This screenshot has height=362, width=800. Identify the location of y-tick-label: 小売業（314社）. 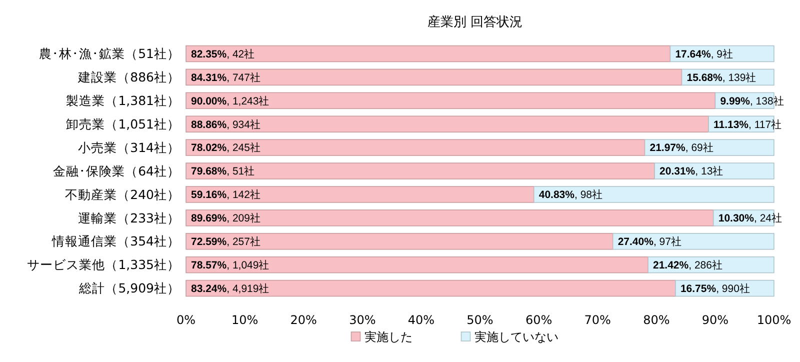
(129, 147).